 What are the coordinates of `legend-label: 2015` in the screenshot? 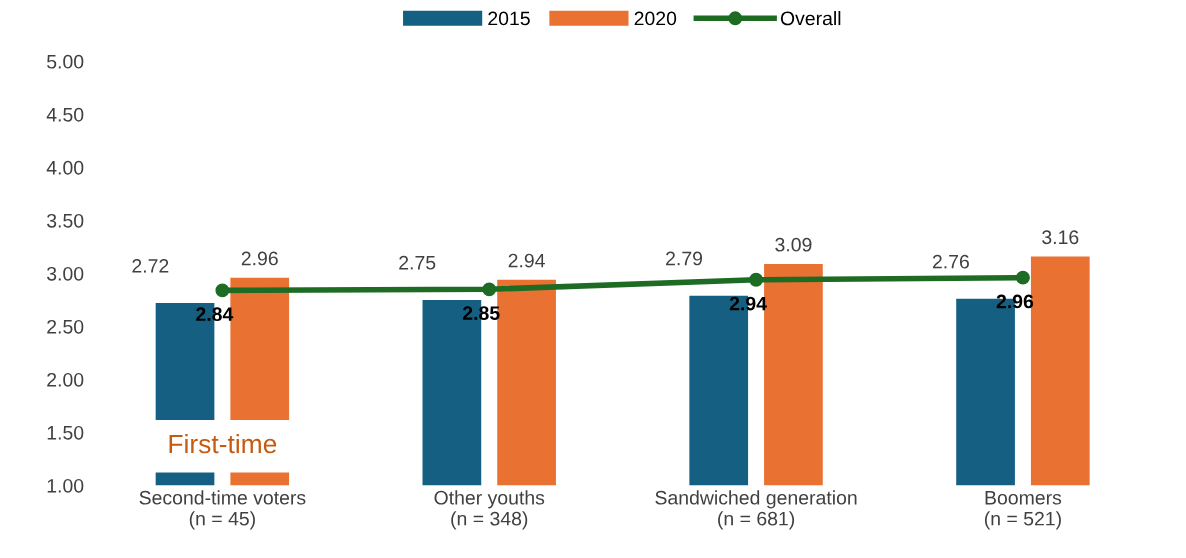 It's located at (509, 18).